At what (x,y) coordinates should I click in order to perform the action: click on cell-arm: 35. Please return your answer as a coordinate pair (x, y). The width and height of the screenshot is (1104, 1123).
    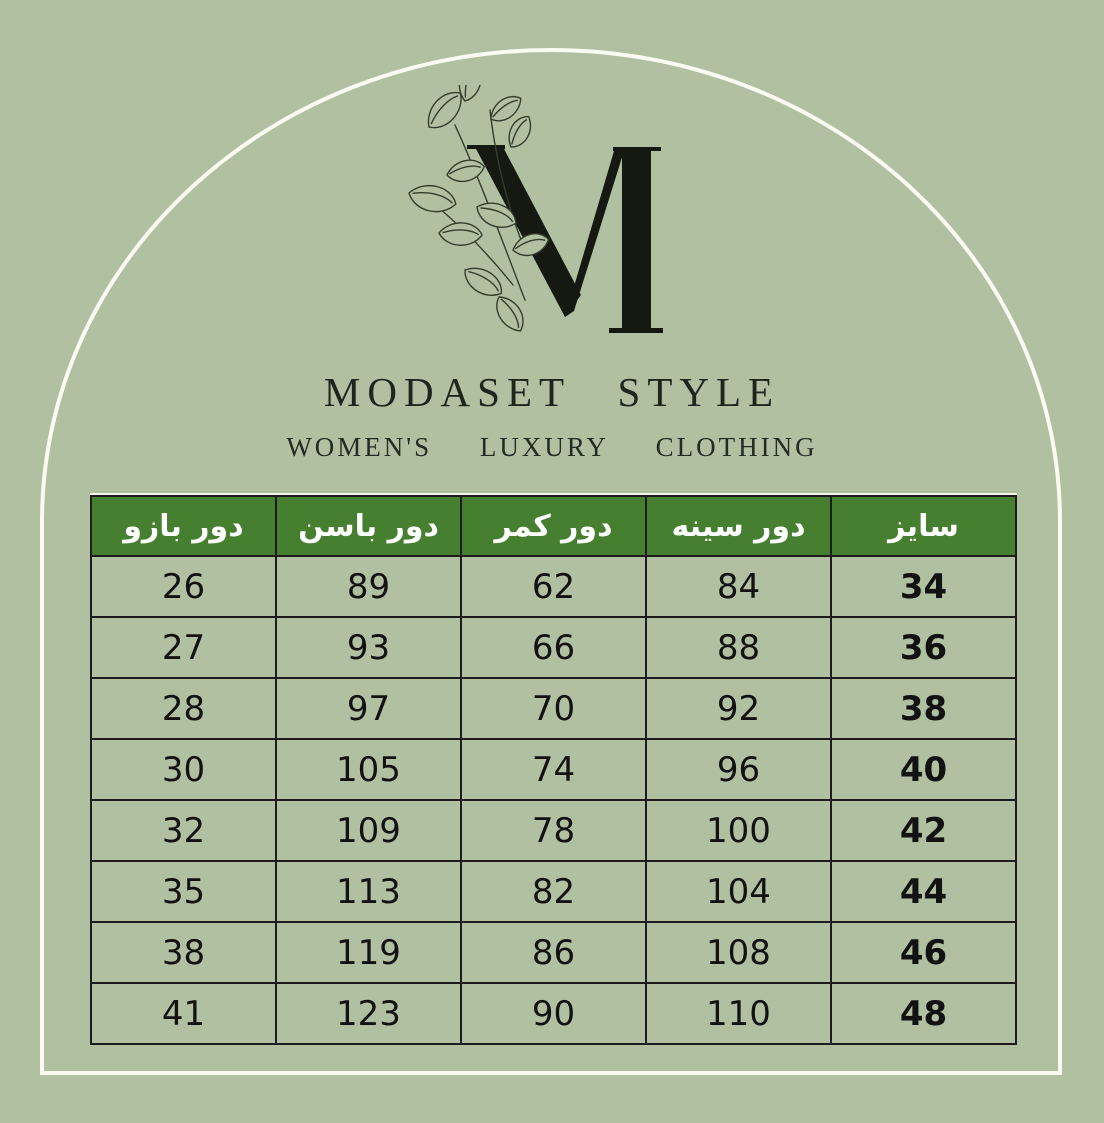
    Looking at the image, I should click on (183, 891).